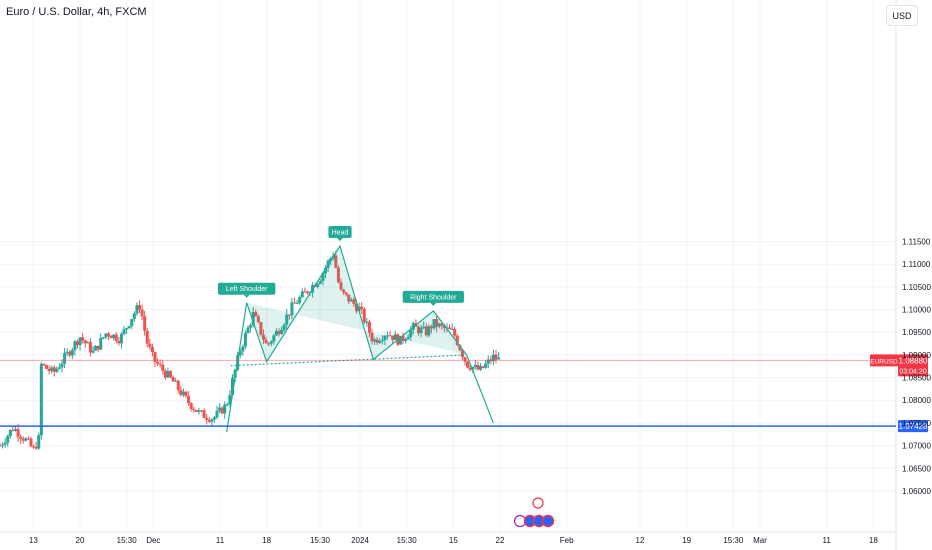  Describe the element at coordinates (916, 491) in the screenshot. I see `price-tick-label: 1.06000` at that location.